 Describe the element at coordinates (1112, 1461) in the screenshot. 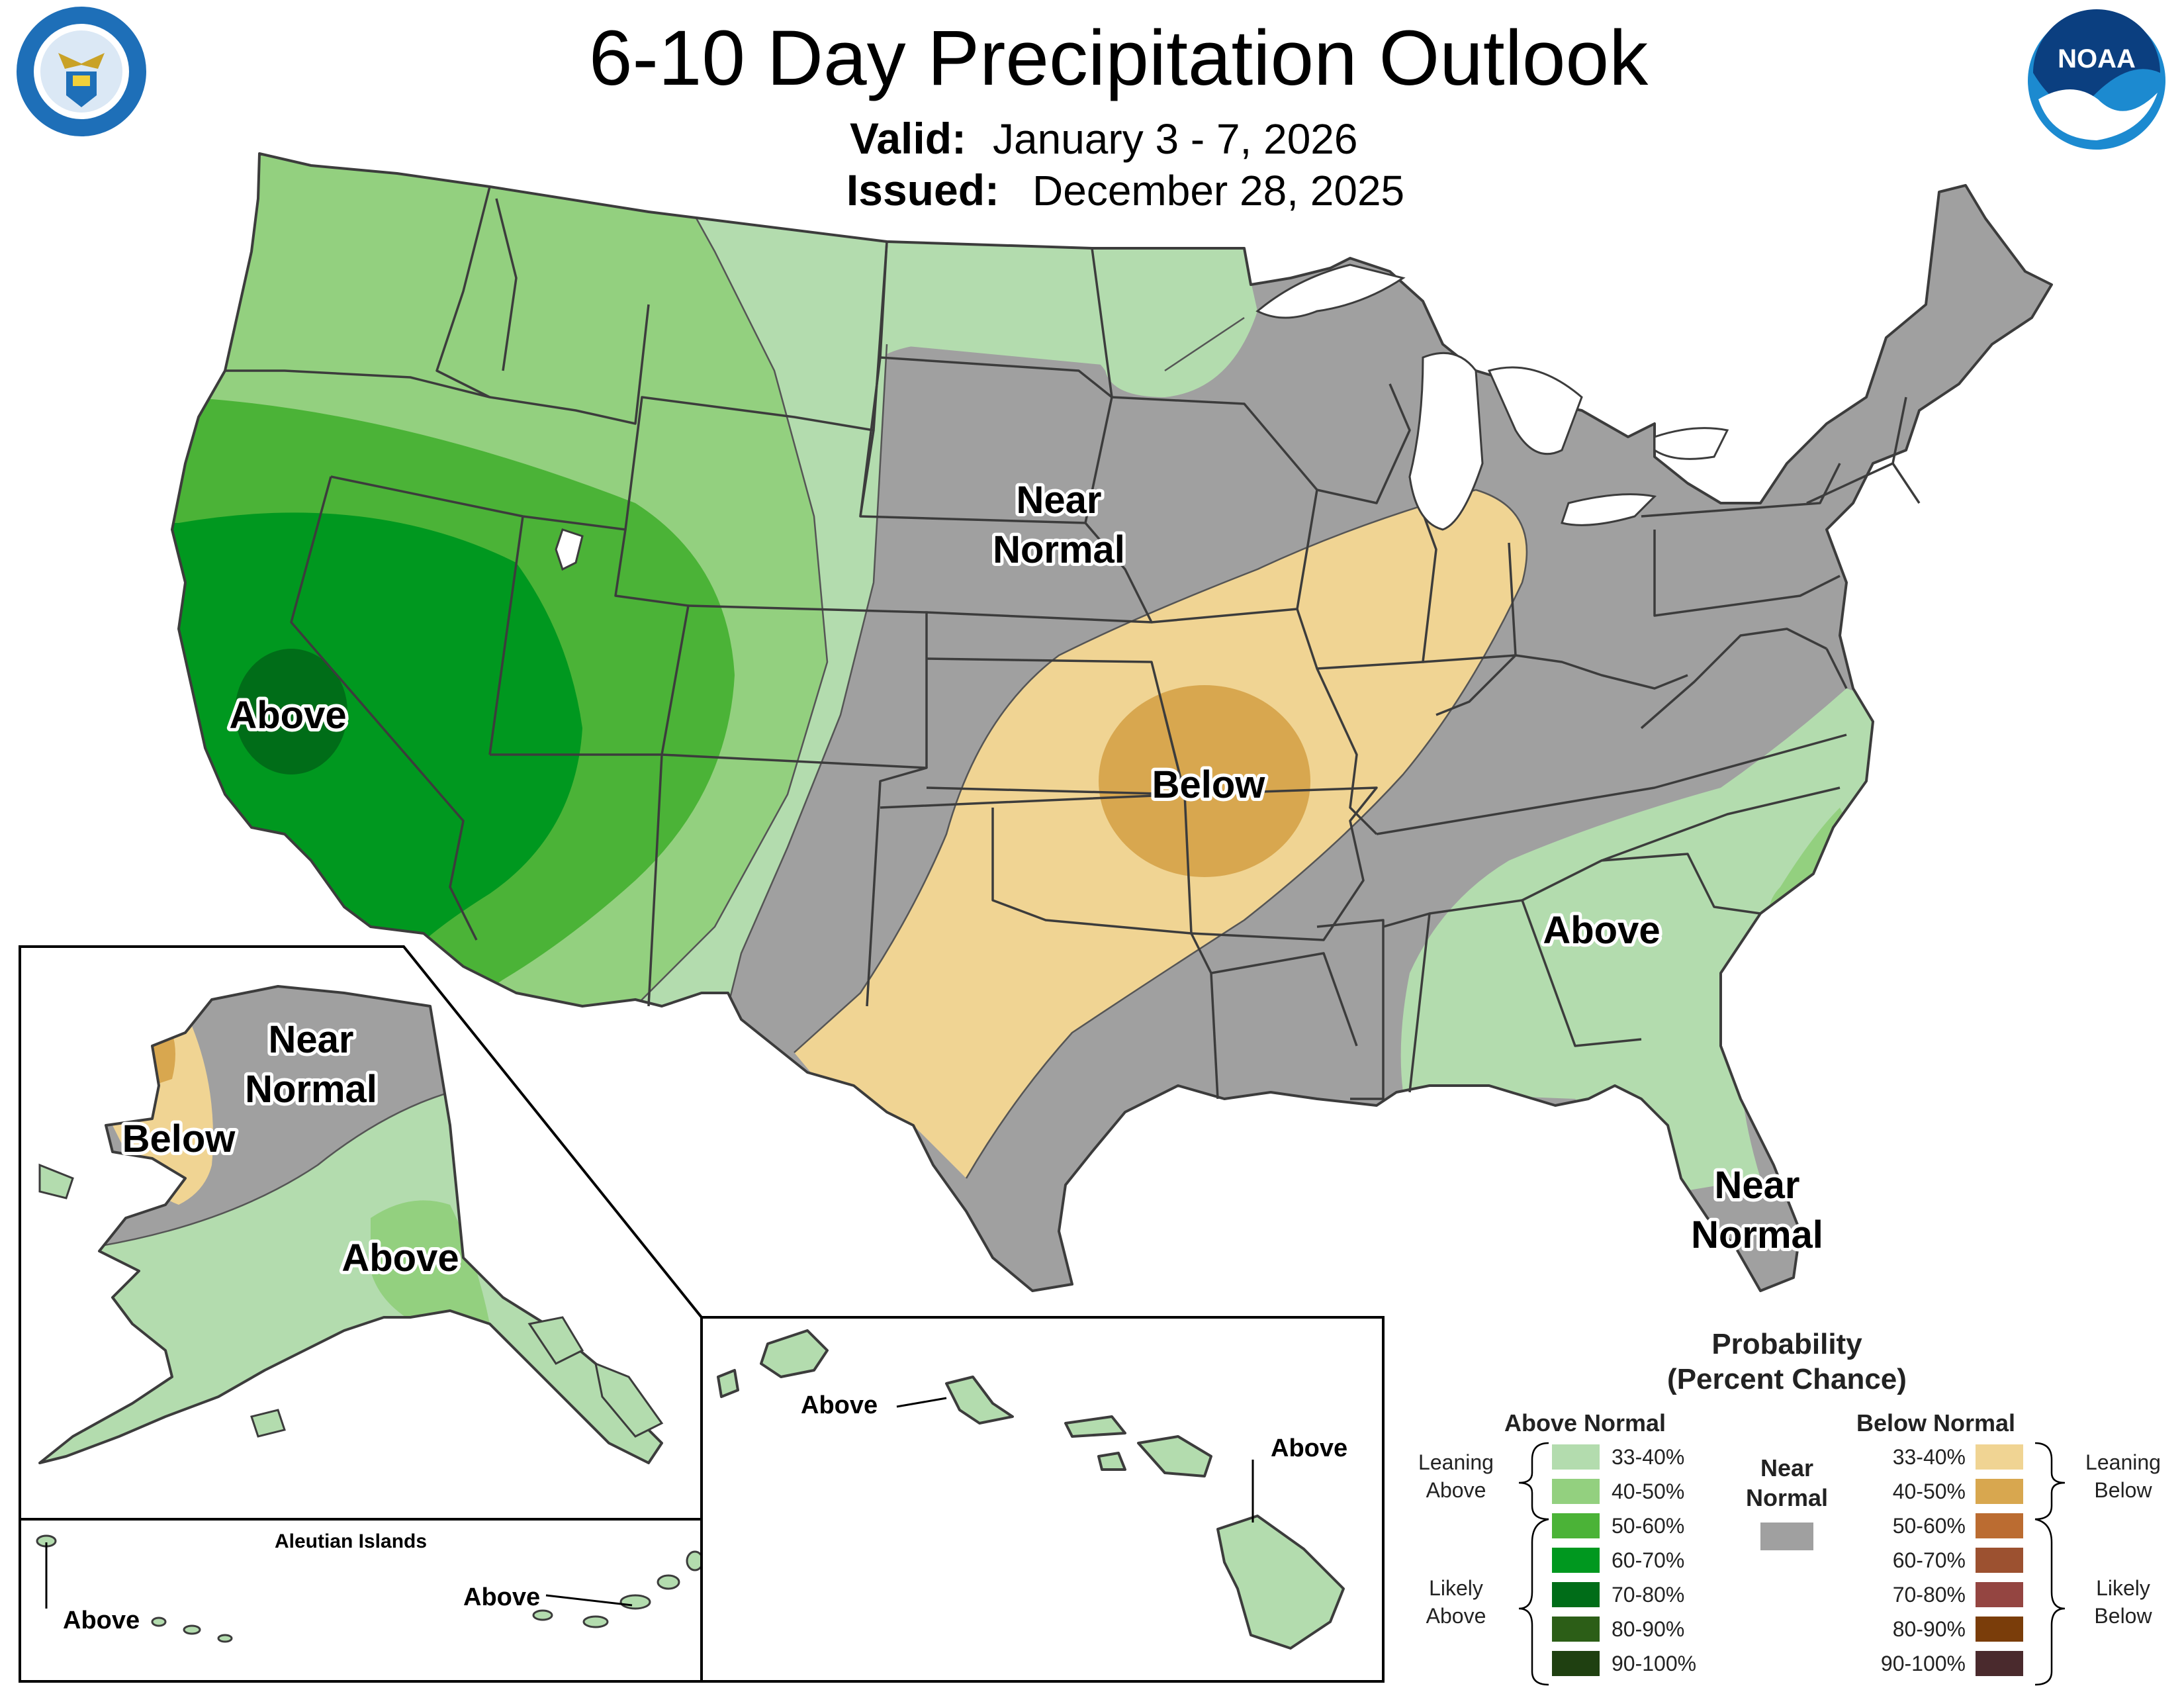

I see `lanai-island` at that location.